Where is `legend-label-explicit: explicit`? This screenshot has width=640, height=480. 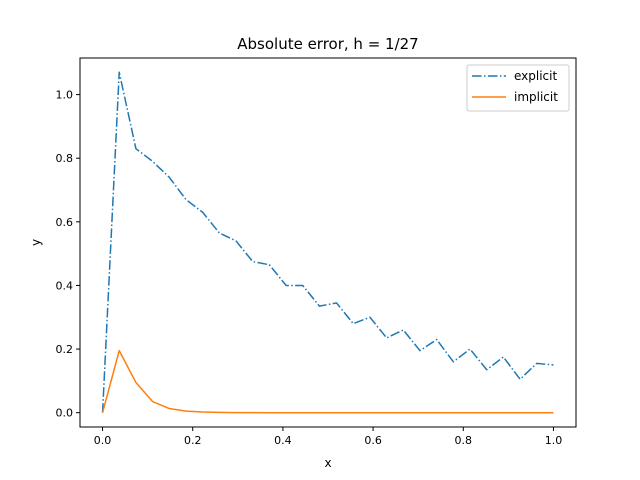
legend-label-explicit: explicit is located at coordinates (535, 76).